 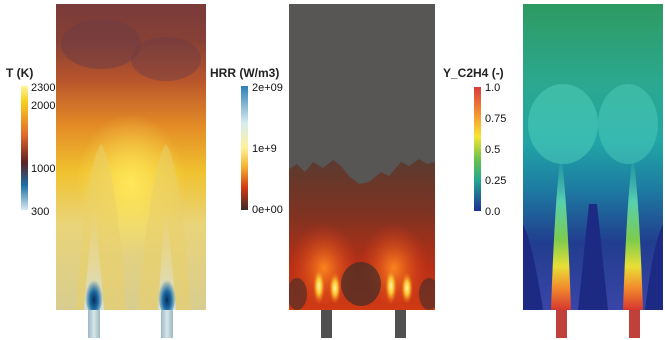 What do you see at coordinates (36, 142) in the screenshot?
I see `temperature-colorbar: T (K) 2300 2000 1000 300` at bounding box center [36, 142].